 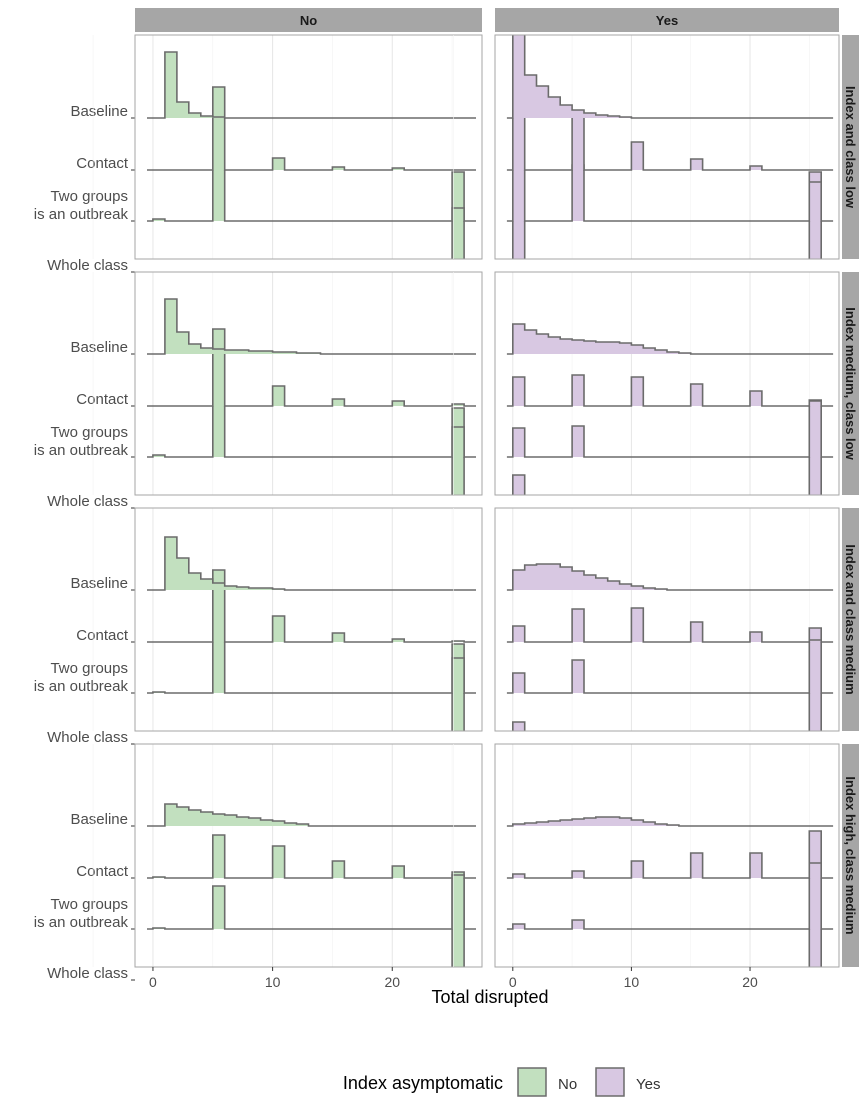 I want to click on strip-right-label: Index medium, class low, so click(x=850, y=383).